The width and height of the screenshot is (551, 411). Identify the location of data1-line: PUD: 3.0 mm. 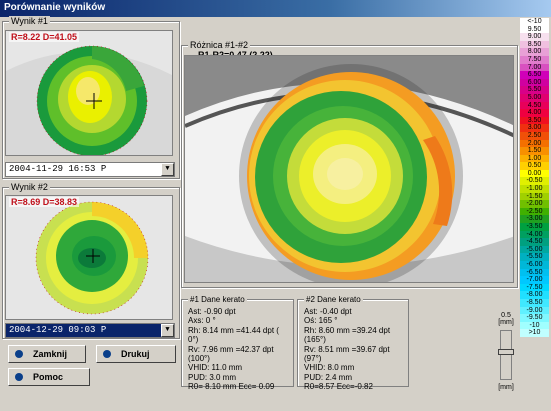
(212, 377).